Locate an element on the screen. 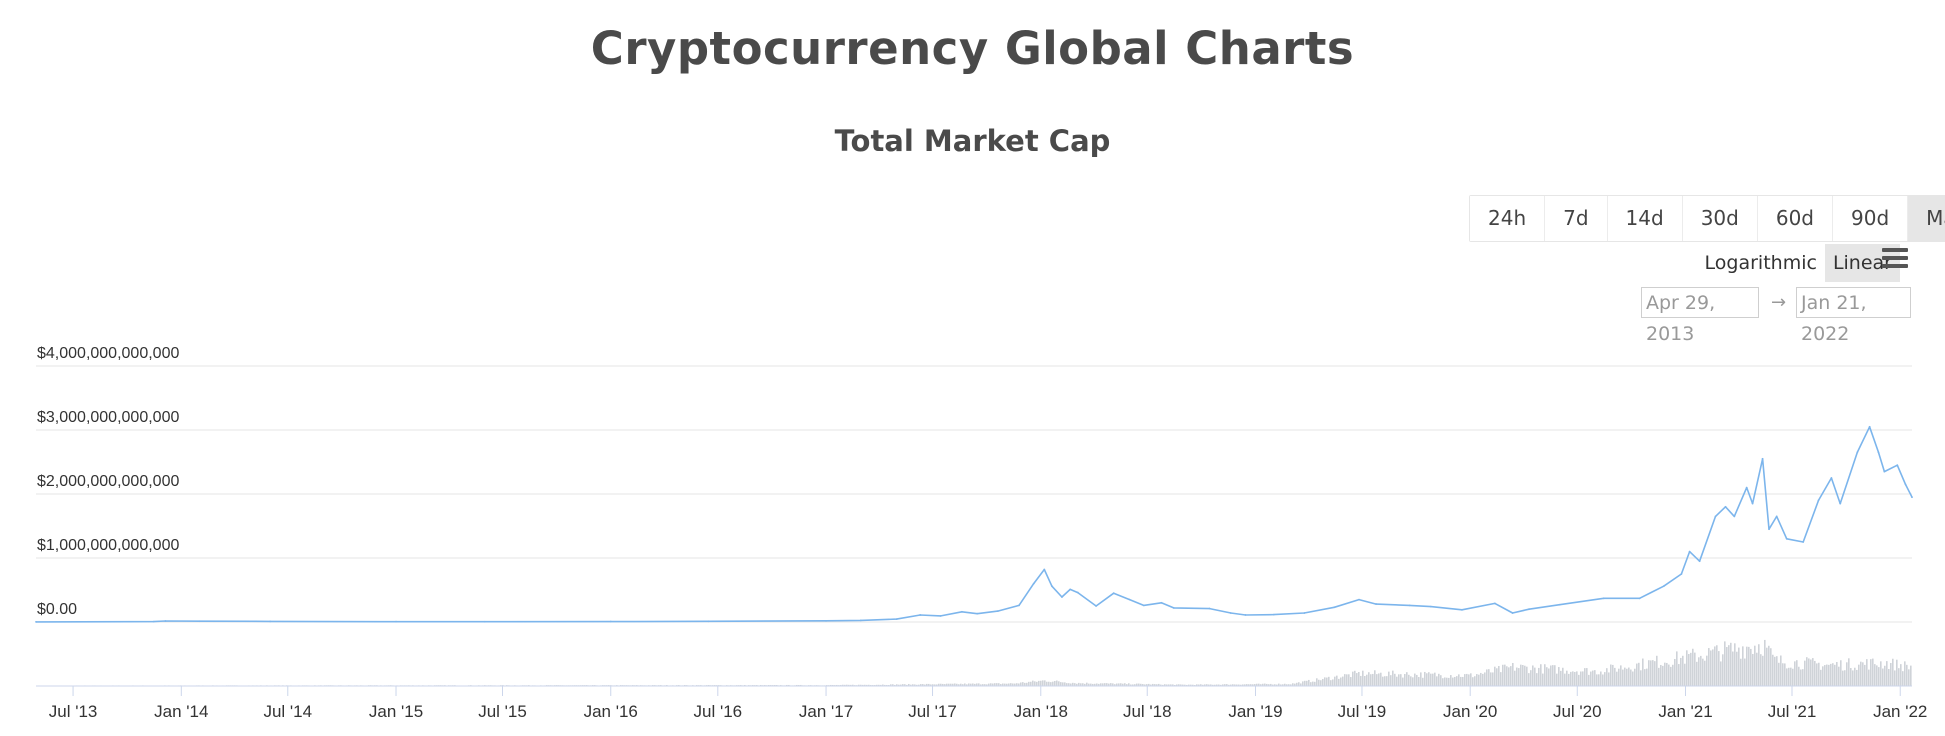 The height and width of the screenshot is (736, 1945). date-from-input: Apr 29, 2013 is located at coordinates (1700, 316).